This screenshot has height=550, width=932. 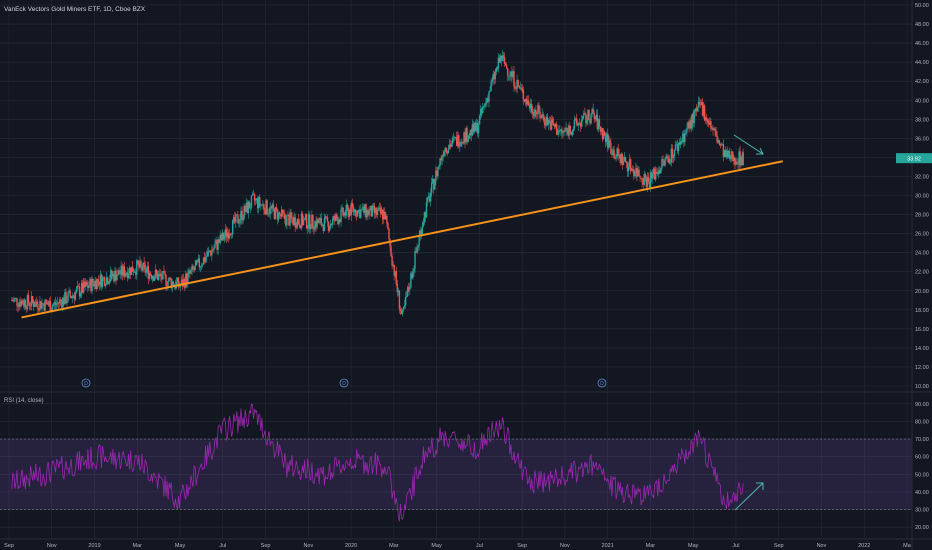 I want to click on time-label: Jul, so click(x=222, y=546).